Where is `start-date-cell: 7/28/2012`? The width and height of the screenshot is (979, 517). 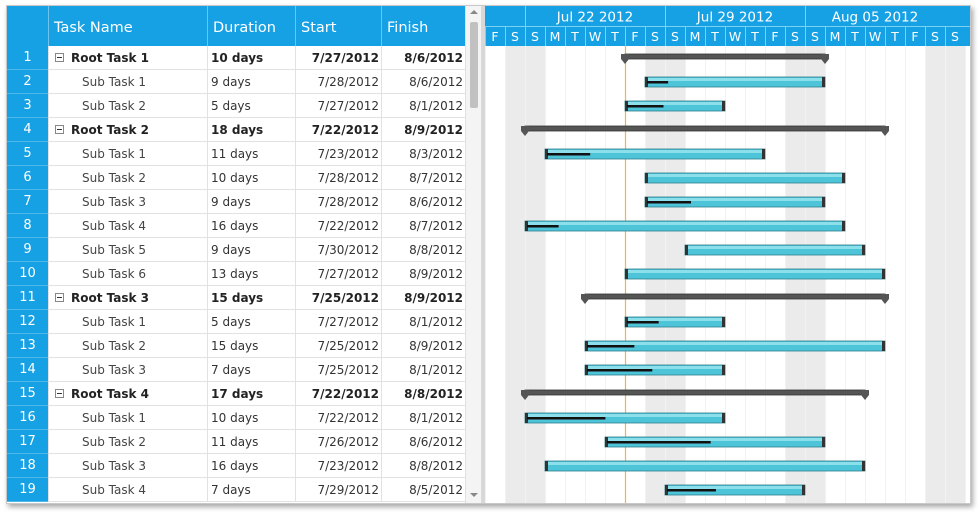
start-date-cell: 7/28/2012 is located at coordinates (338, 82).